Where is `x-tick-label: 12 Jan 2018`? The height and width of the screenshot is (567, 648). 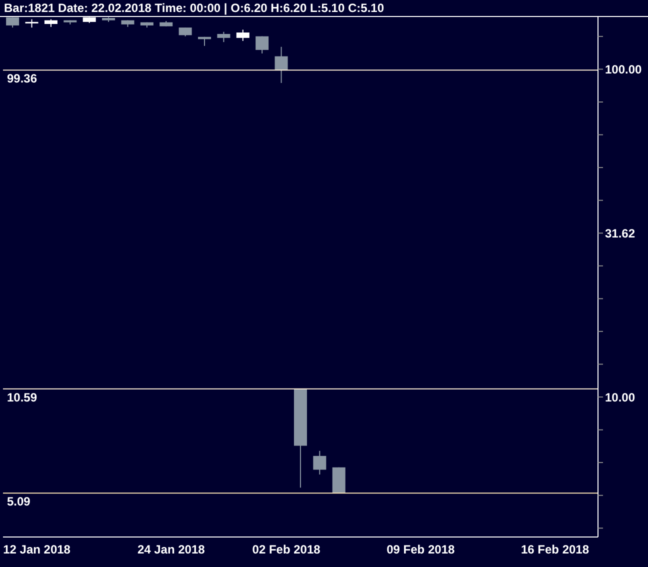 x-tick-label: 12 Jan 2018 is located at coordinates (37, 549).